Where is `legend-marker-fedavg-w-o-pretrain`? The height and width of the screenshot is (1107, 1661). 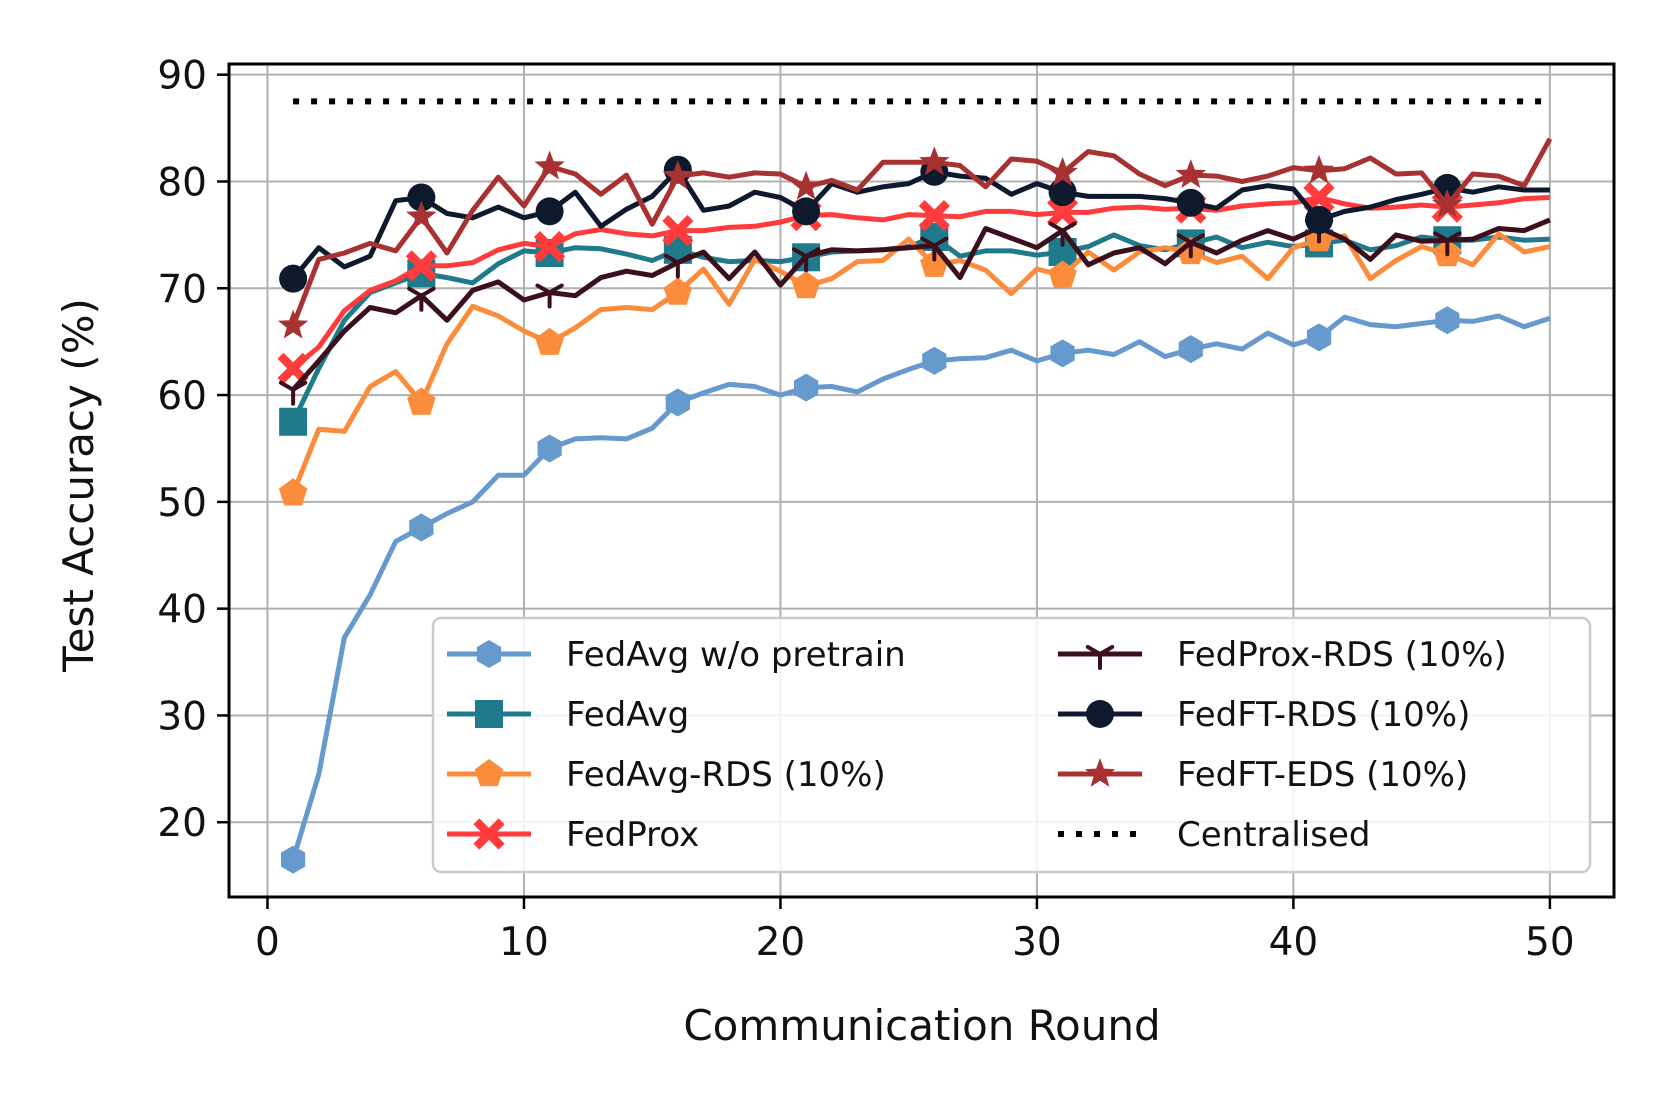 legend-marker-fedavg-w-o-pretrain is located at coordinates (489, 654).